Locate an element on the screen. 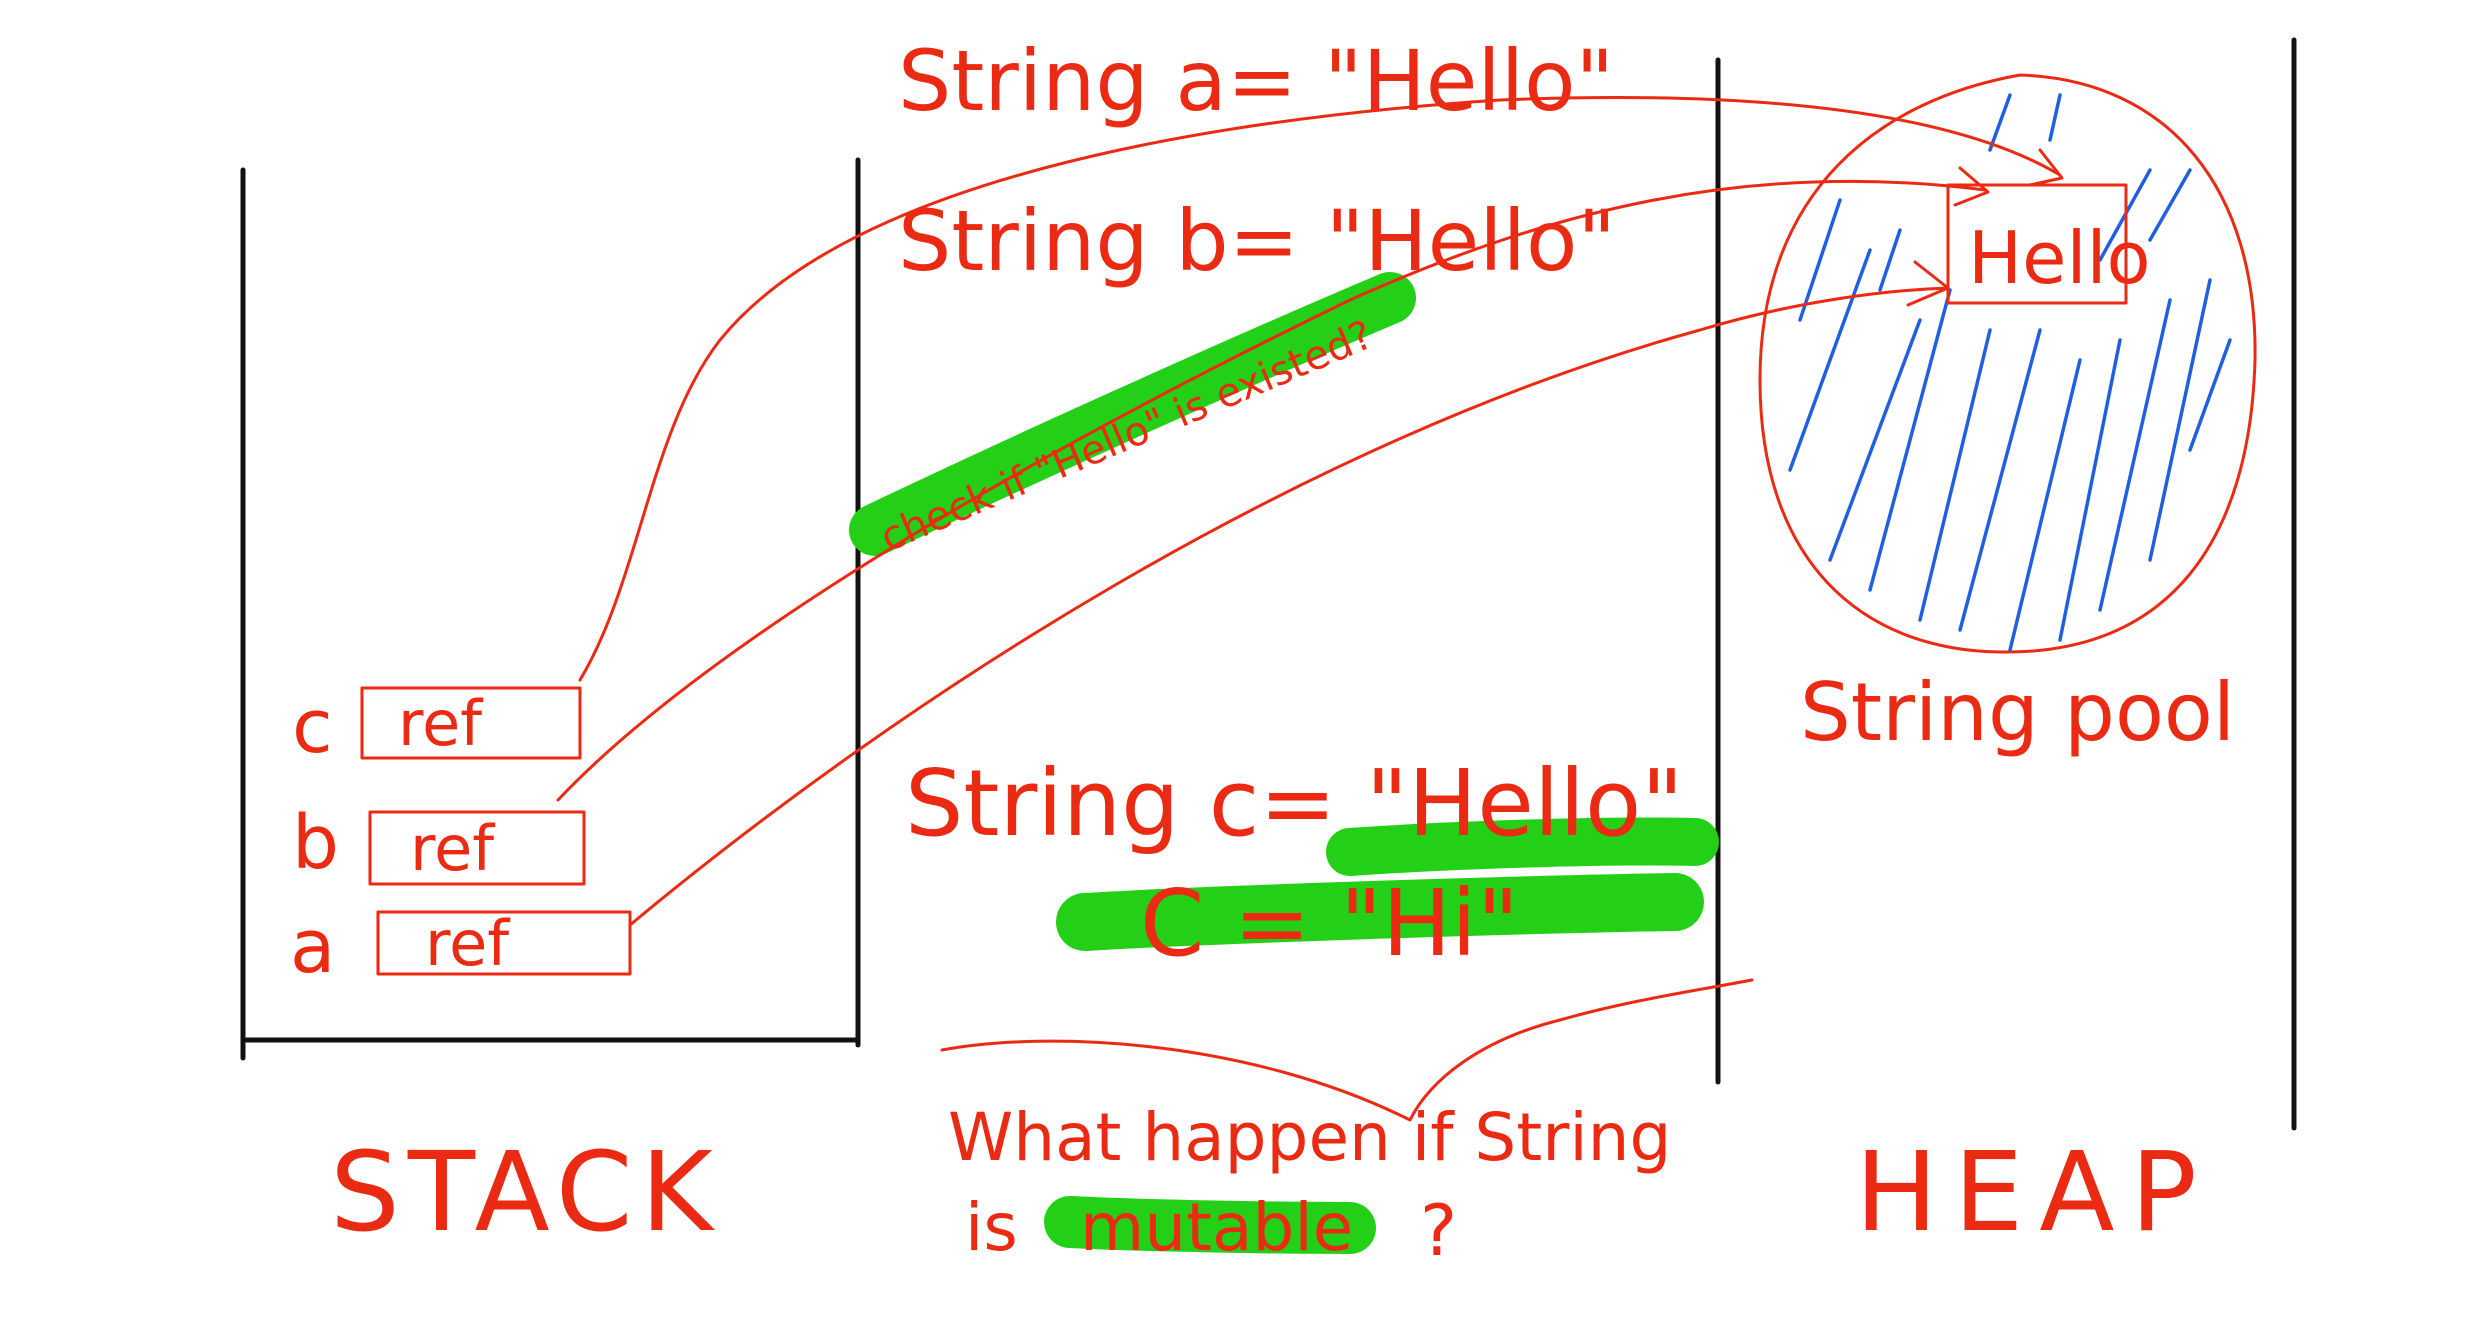  question-highlight-word: mutable is located at coordinates (1216, 1227).